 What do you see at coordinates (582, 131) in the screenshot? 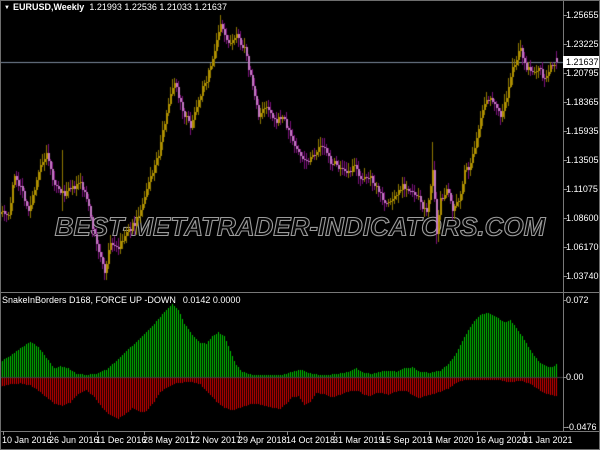
I see `price-axis-label: 1.15935` at bounding box center [582, 131].